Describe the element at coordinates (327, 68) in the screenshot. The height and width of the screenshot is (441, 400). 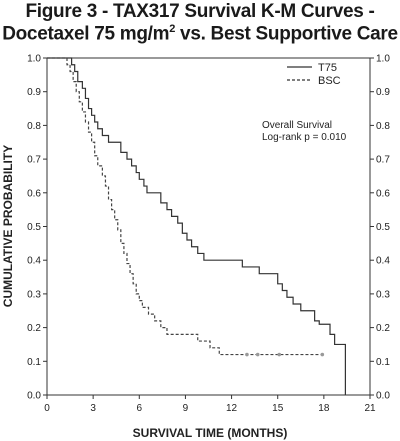
I see `legend-label-t75: T75` at that location.